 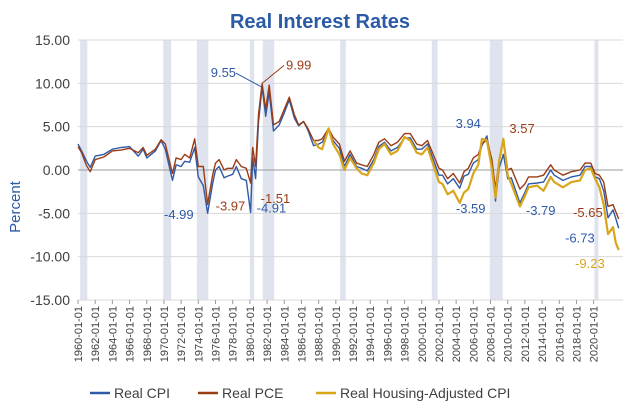 I want to click on annotation-label: -4.99, so click(x=179, y=214).